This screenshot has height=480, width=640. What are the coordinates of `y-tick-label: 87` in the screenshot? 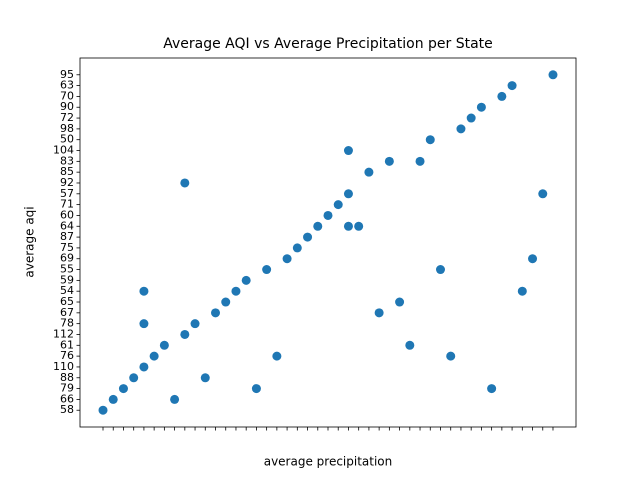 It's located at (67, 236).